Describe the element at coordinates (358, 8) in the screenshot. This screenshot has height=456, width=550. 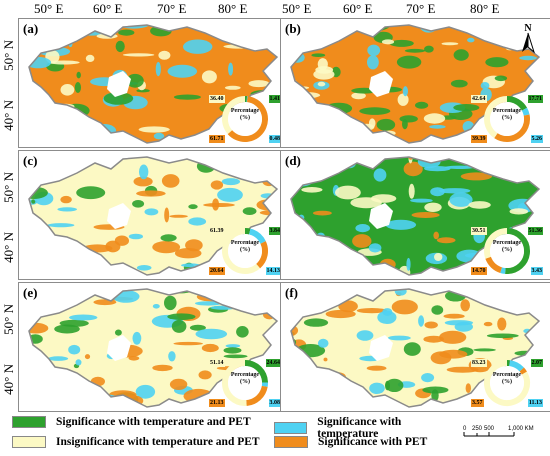
I see `lon-label: 60° E` at that location.